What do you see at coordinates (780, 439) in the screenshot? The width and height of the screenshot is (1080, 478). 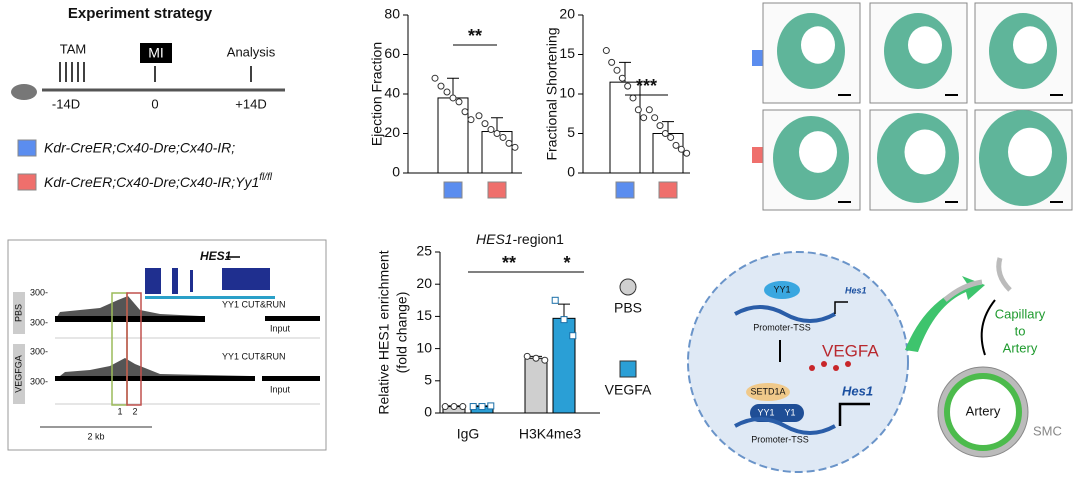 I see `promoter-label: Promoter-TSS` at bounding box center [780, 439].